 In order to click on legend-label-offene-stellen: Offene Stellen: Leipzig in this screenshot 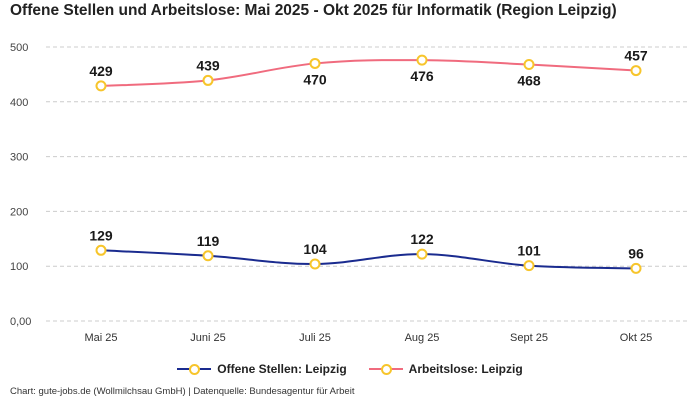, I will do `click(282, 369)`.